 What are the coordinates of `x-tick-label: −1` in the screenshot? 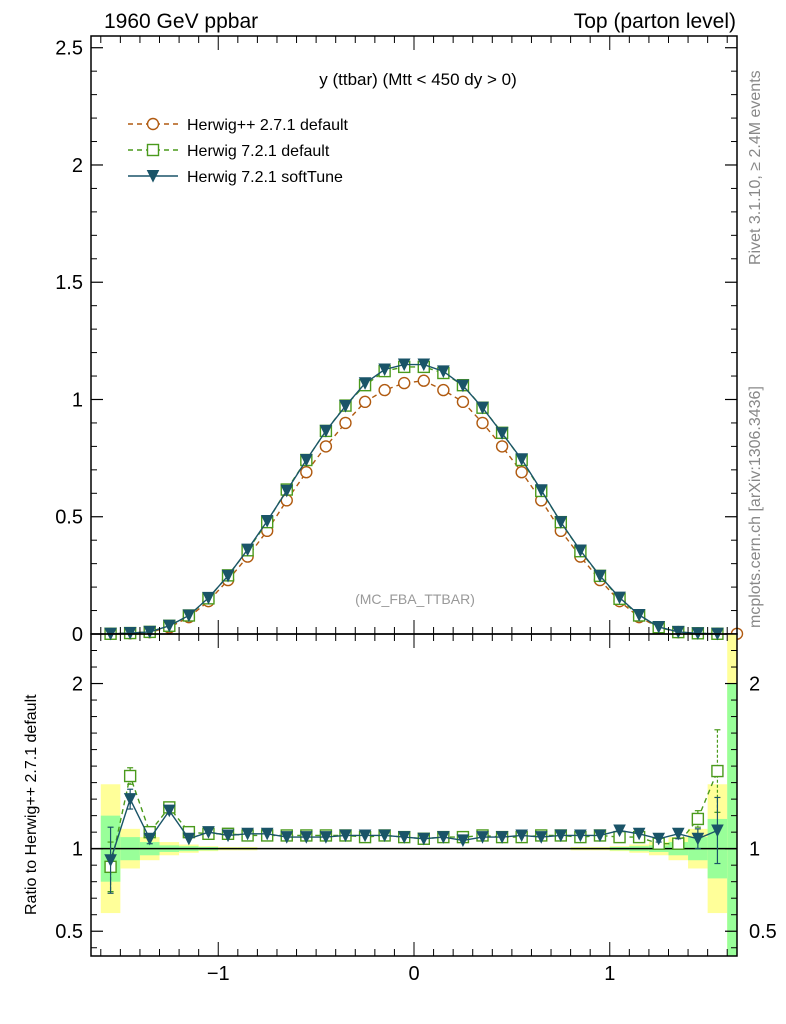 It's located at (218, 974).